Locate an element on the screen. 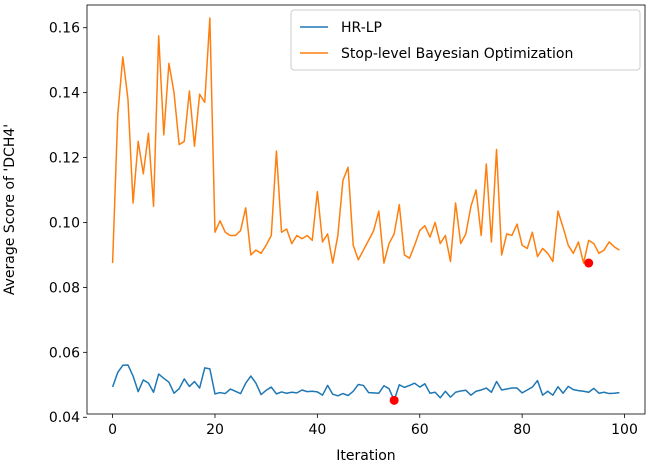 The image size is (654, 468). y-tick-label: 0.16 is located at coordinates (64, 29).